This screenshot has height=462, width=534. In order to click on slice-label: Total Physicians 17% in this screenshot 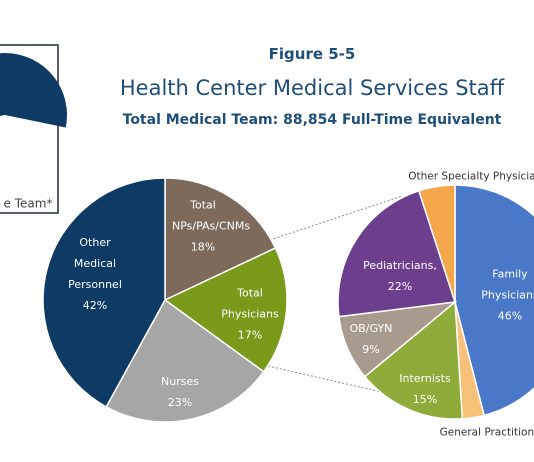, I will do `click(250, 314)`.